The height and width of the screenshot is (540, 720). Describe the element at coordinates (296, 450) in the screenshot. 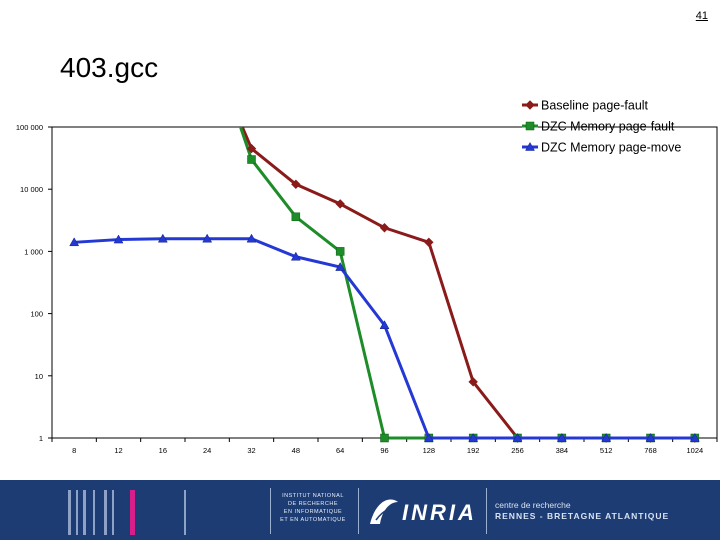

I see `x-tick-label: 48` at that location.